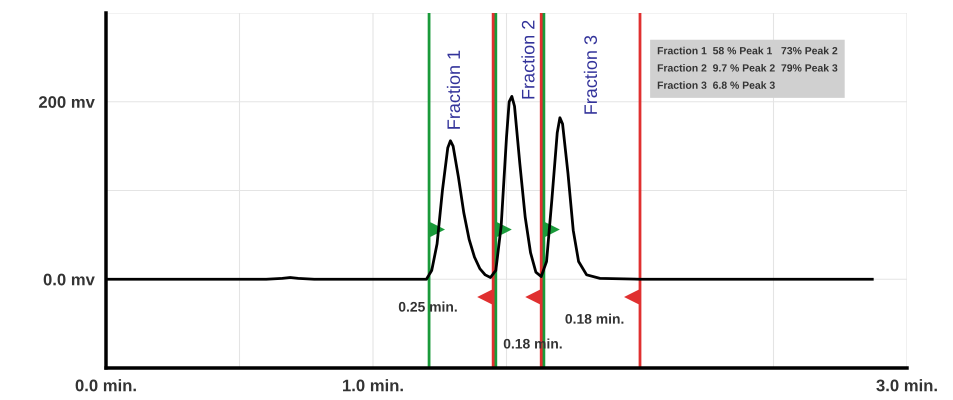 This screenshot has width=953, height=400. What do you see at coordinates (106, 385) in the screenshot?
I see `x-tick-label: 0.0 min.` at bounding box center [106, 385].